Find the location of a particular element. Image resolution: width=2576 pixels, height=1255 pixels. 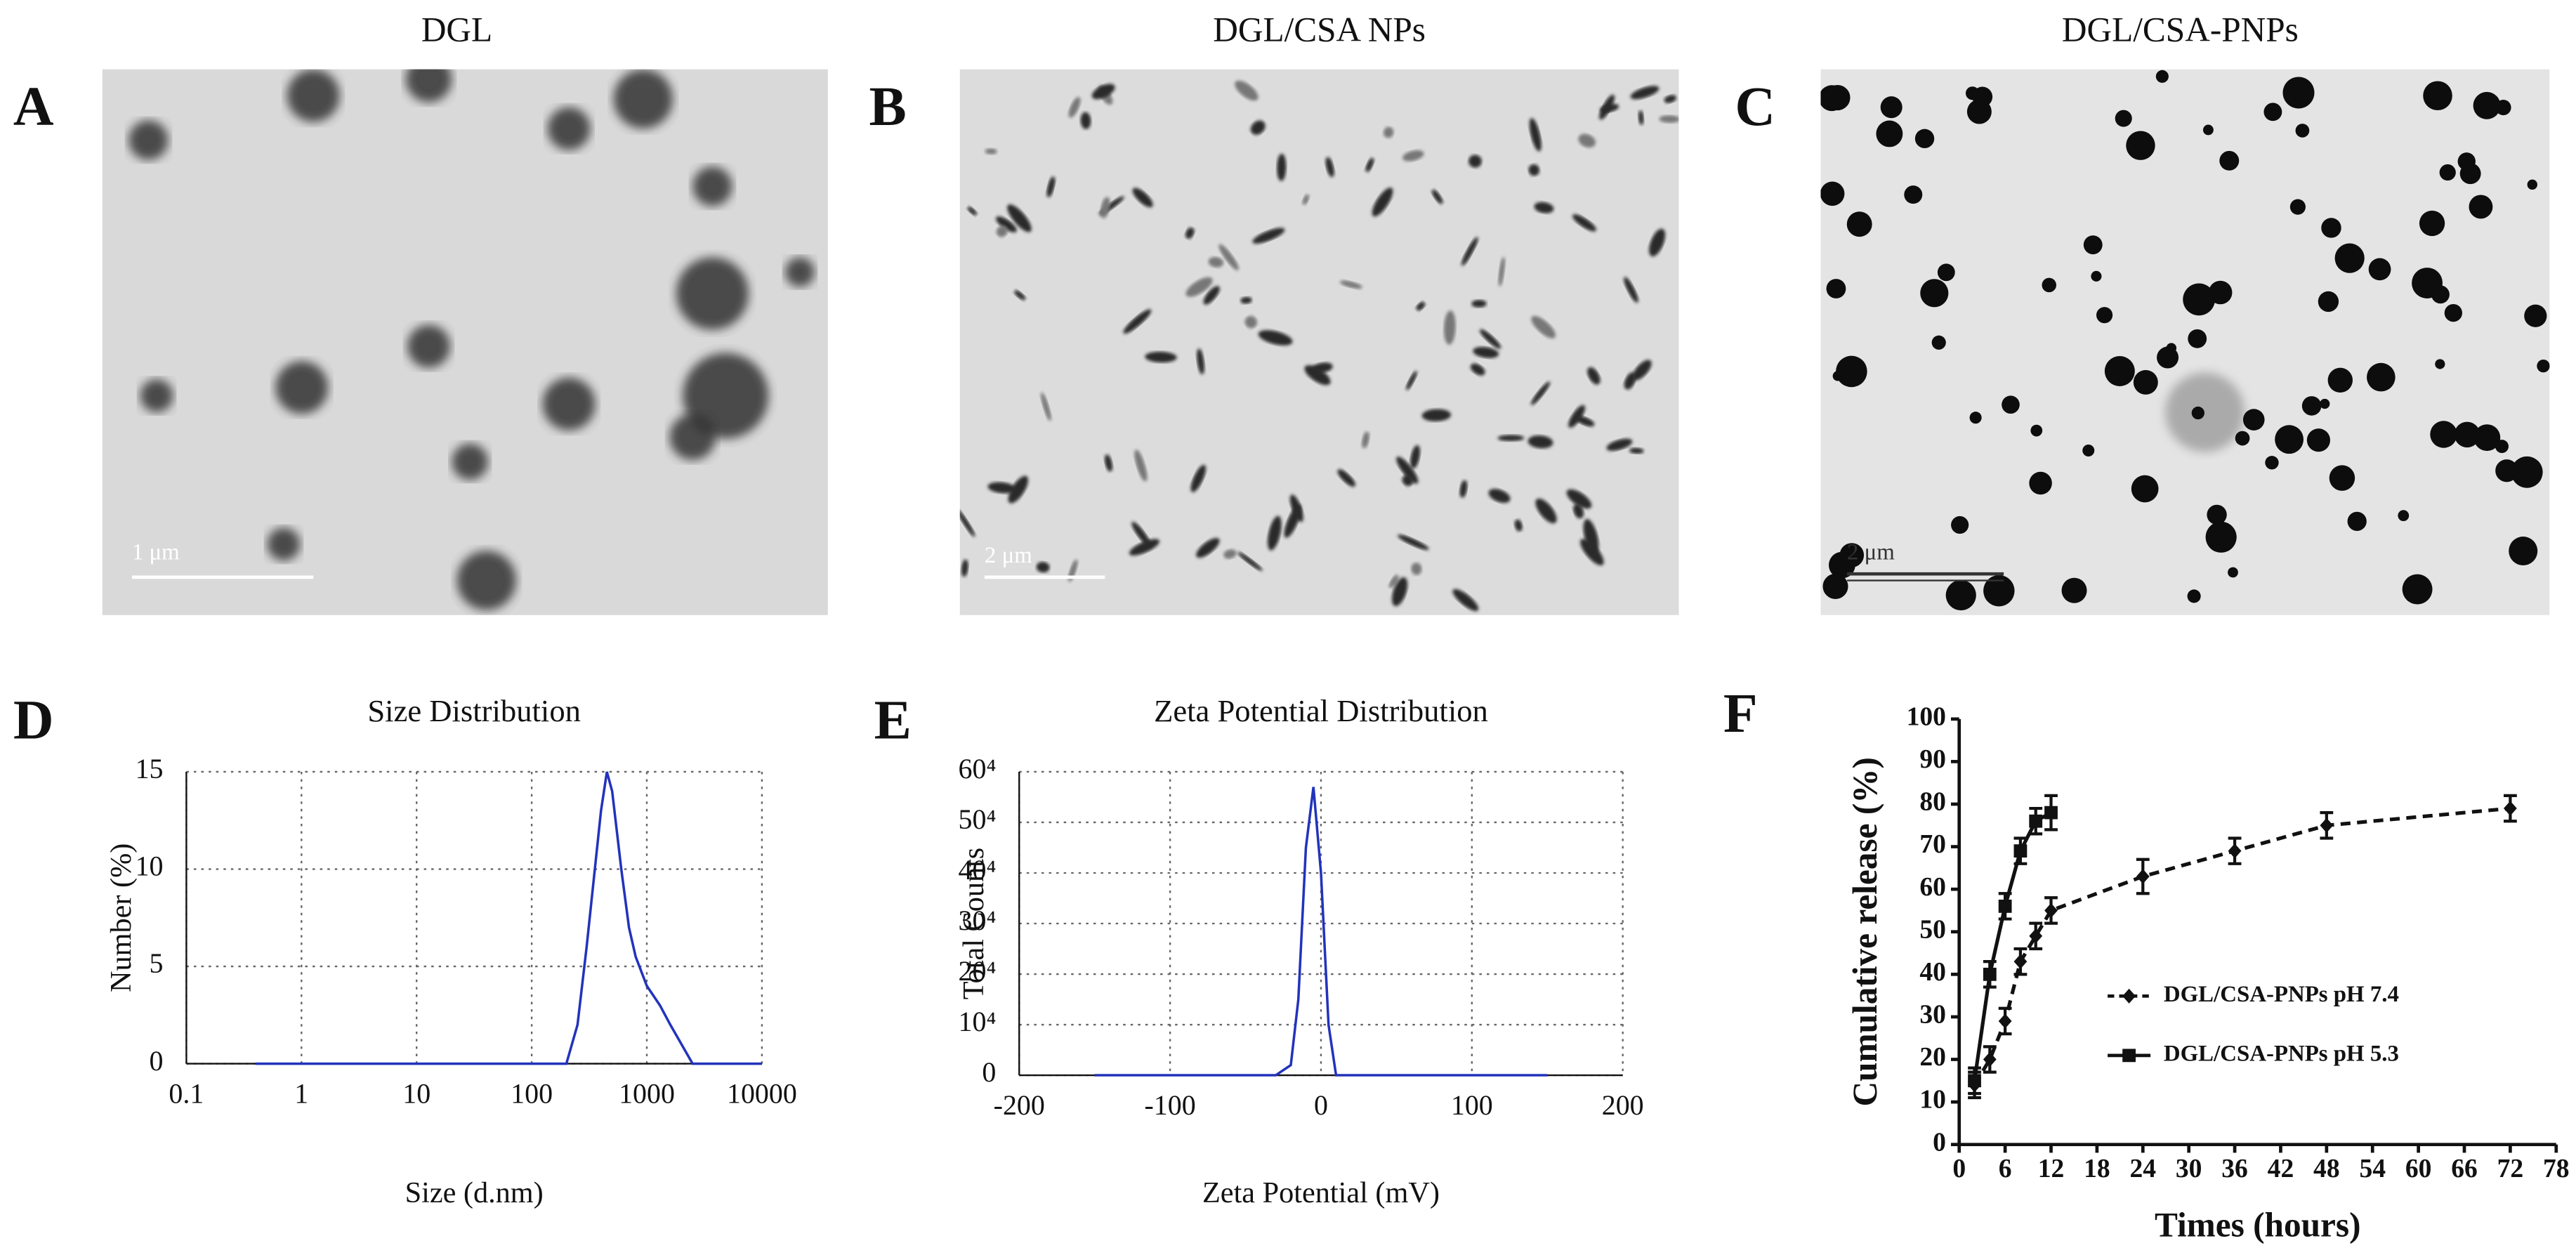

y-tick-label: 40⁴ is located at coordinates (978, 870).